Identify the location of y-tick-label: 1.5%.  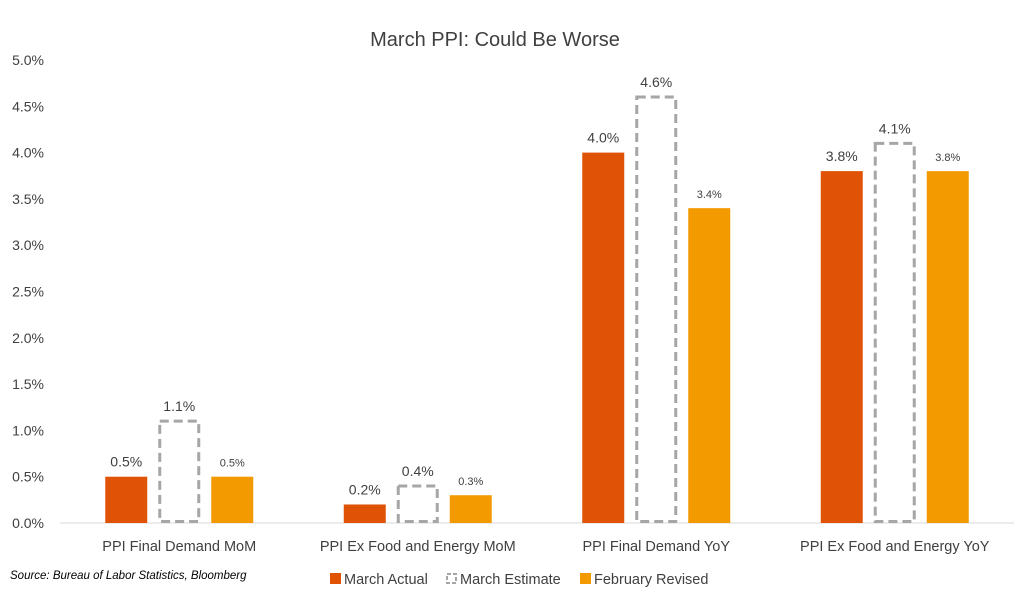
(28, 384).